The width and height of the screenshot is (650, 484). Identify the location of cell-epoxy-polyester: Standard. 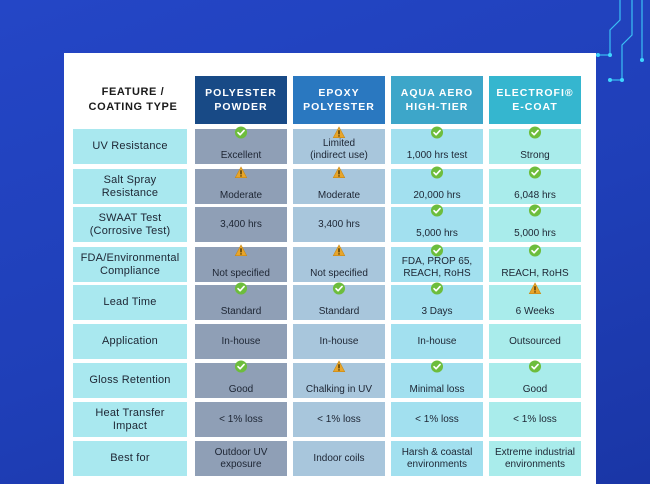
(339, 301).